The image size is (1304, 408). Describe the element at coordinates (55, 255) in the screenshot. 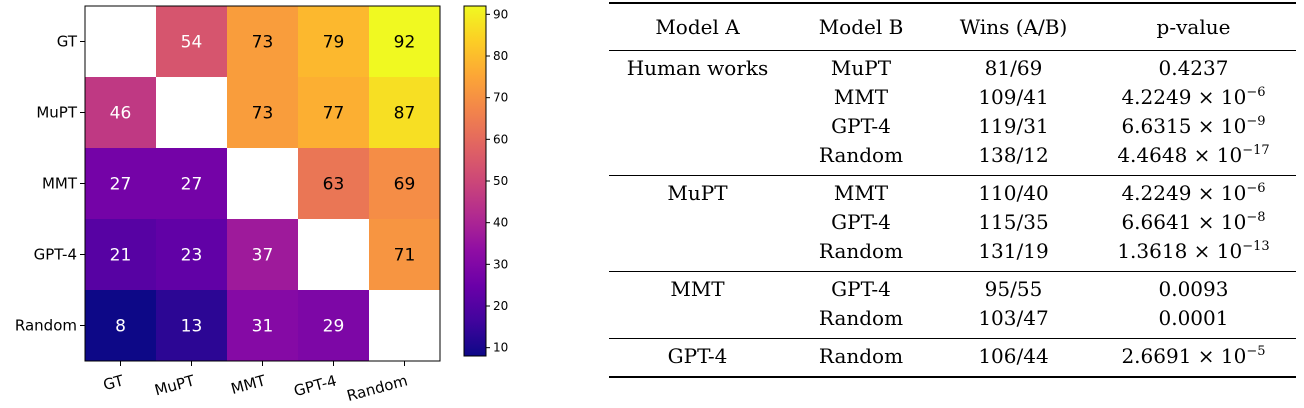

I see `row-tick-label: GPT-4` at that location.